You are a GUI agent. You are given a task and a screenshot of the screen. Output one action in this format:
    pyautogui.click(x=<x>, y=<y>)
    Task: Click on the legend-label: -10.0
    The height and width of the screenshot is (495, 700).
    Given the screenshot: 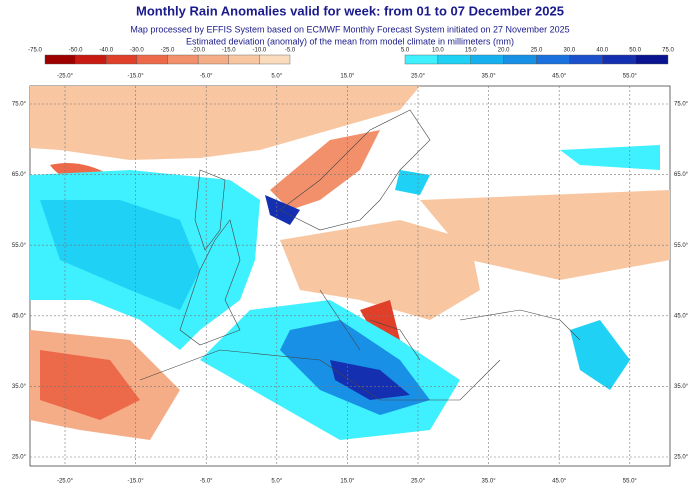 What is the action you would take?
    pyautogui.click(x=260, y=51)
    